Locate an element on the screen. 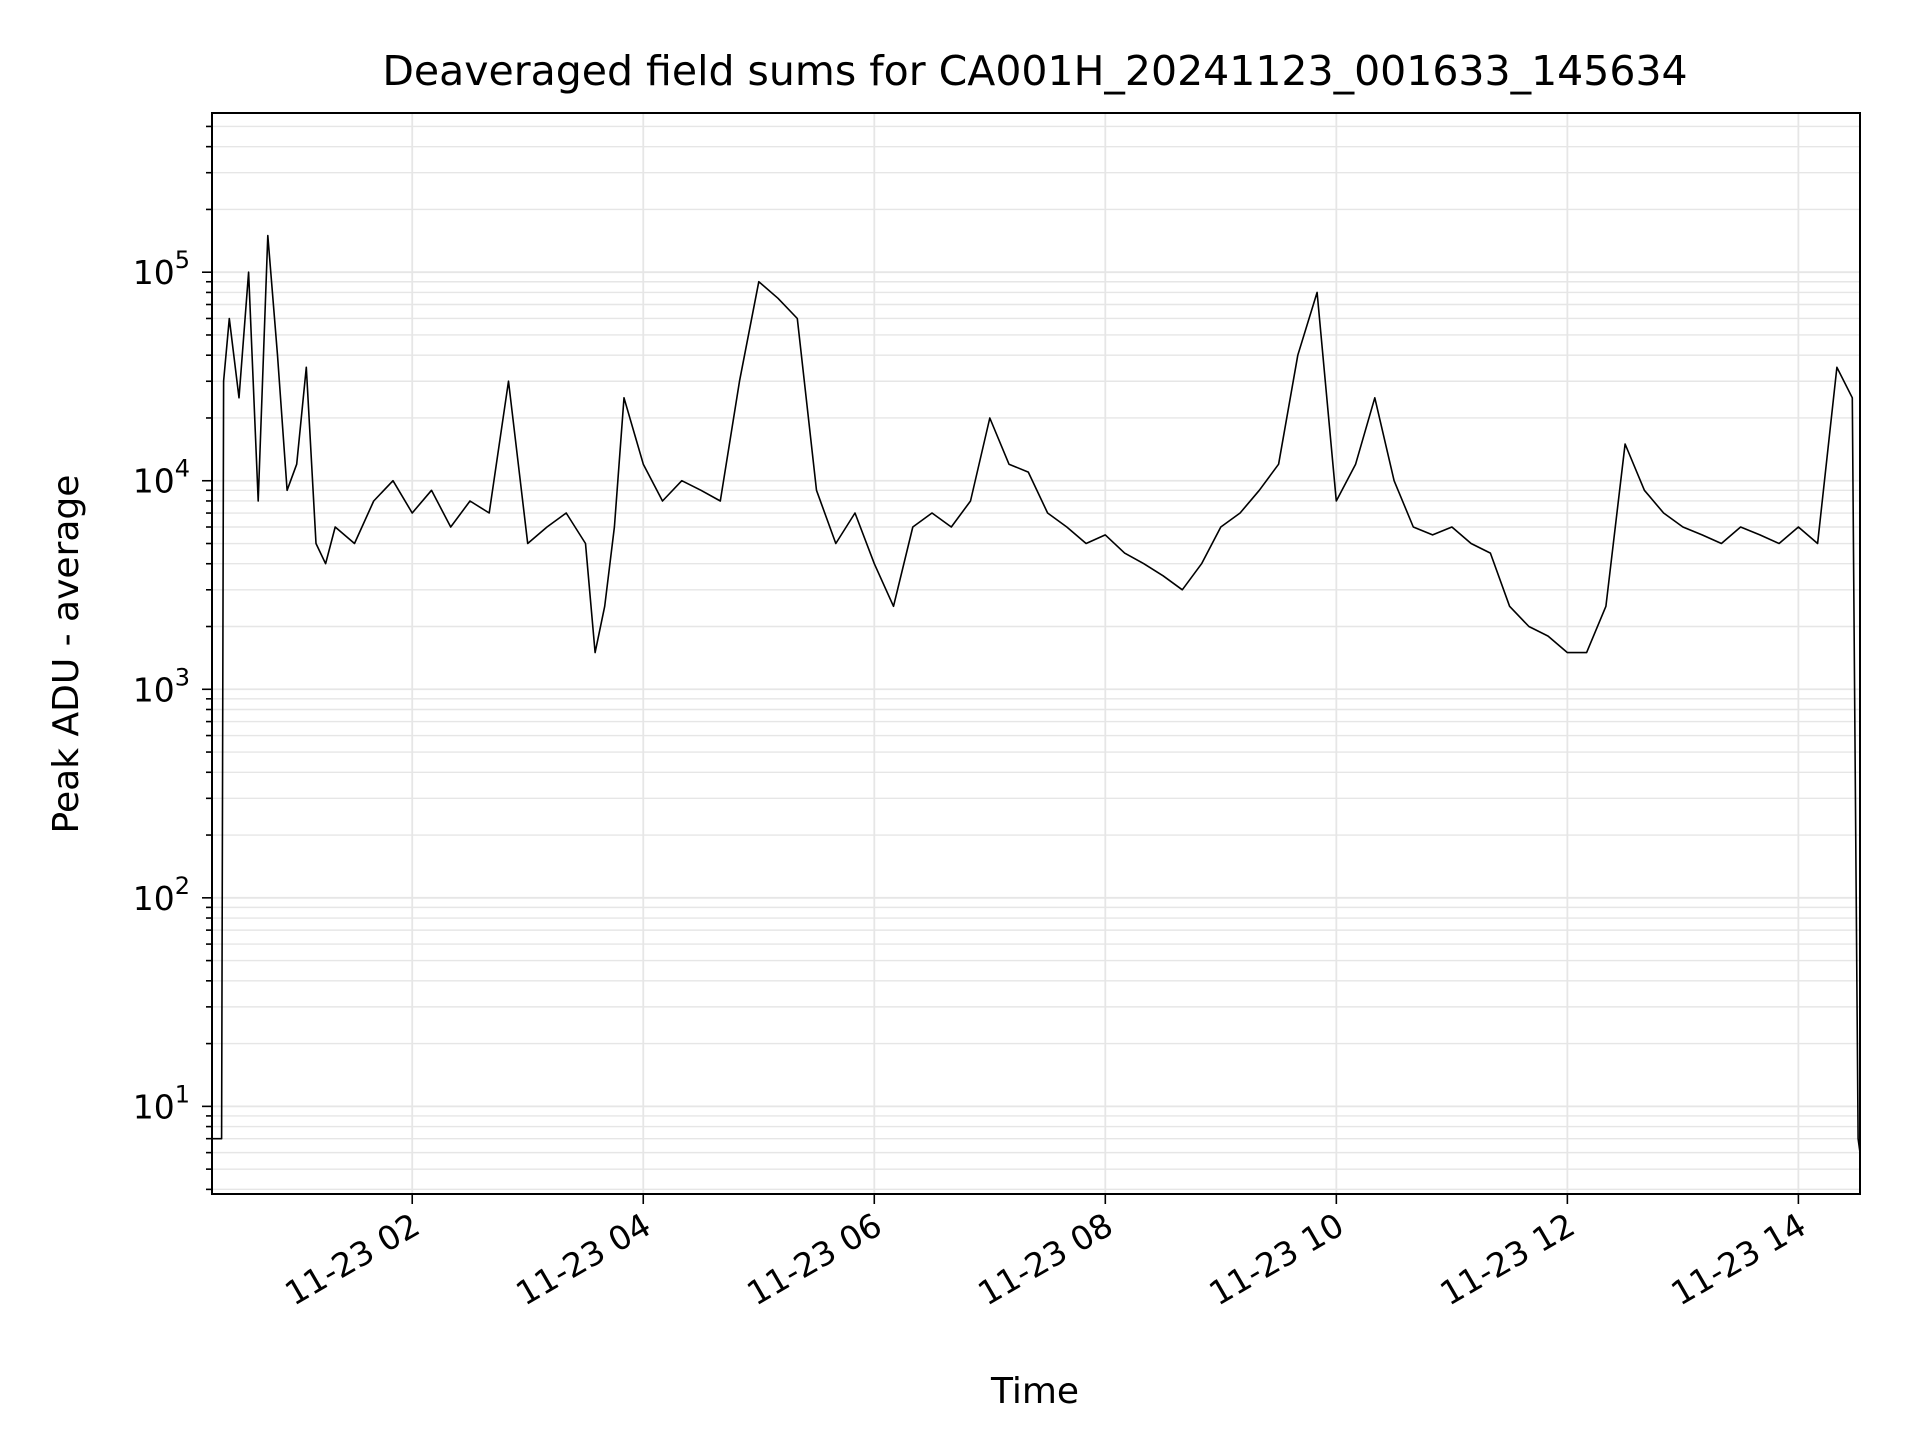 This screenshot has height=1440, width=1920. y-tick-label: 10⁵ is located at coordinates (161, 269).